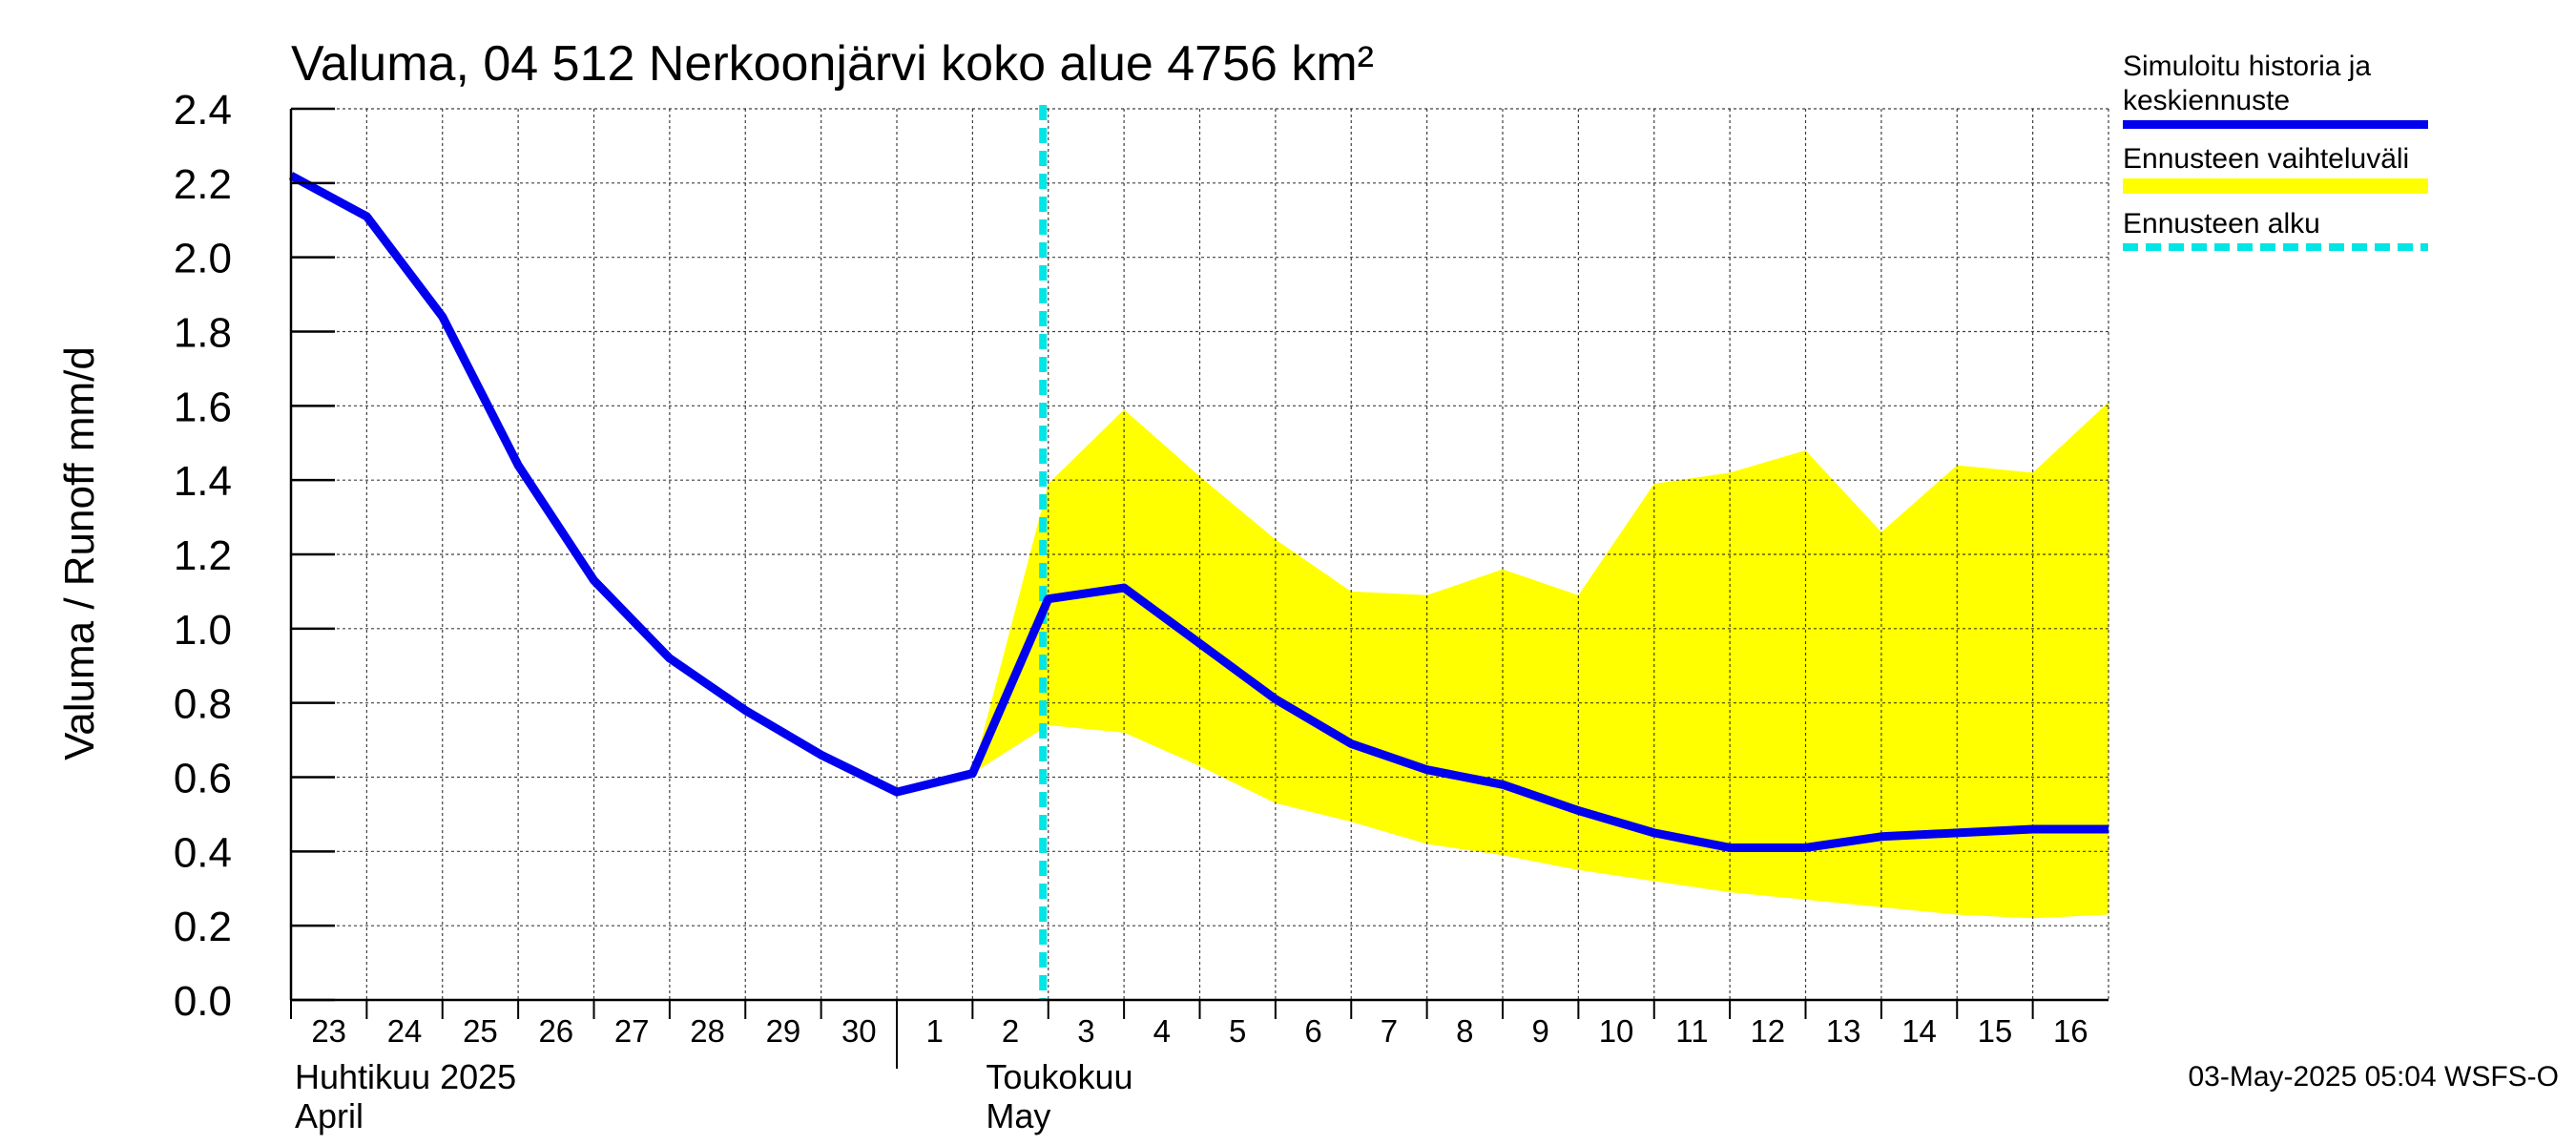 The image size is (2576, 1145). What do you see at coordinates (2275, 247) in the screenshot?
I see `legend-swatch-cyan-dashed` at bounding box center [2275, 247].